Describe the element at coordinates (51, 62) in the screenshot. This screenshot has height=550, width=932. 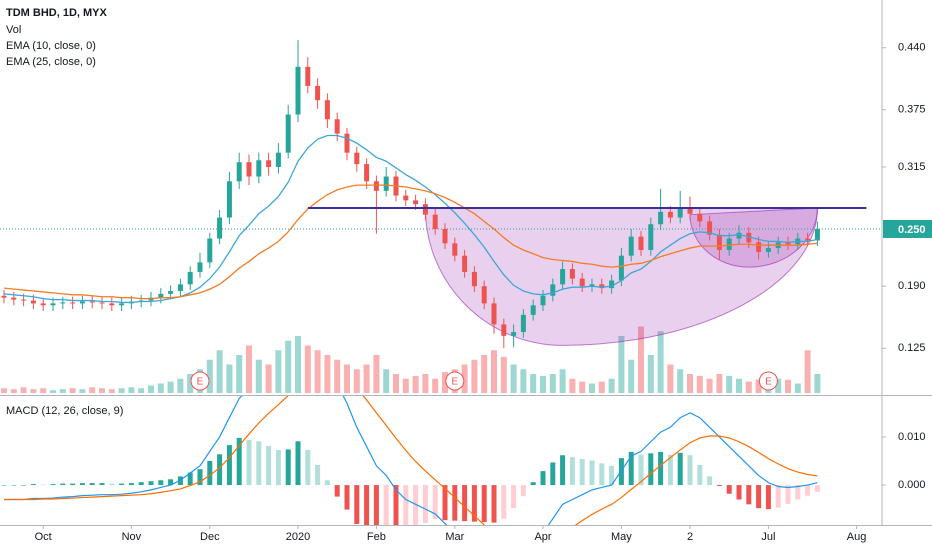
I see `legend-ema25: EMA (25, close, 0)` at that location.